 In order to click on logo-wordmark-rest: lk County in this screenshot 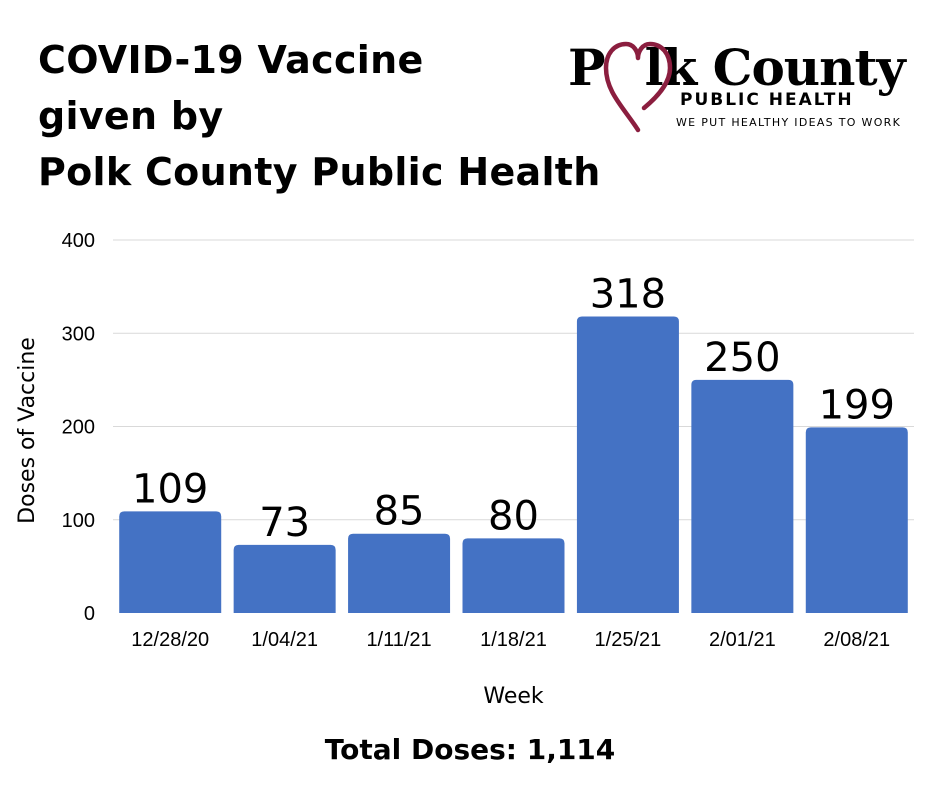, I will do `click(775, 67)`.